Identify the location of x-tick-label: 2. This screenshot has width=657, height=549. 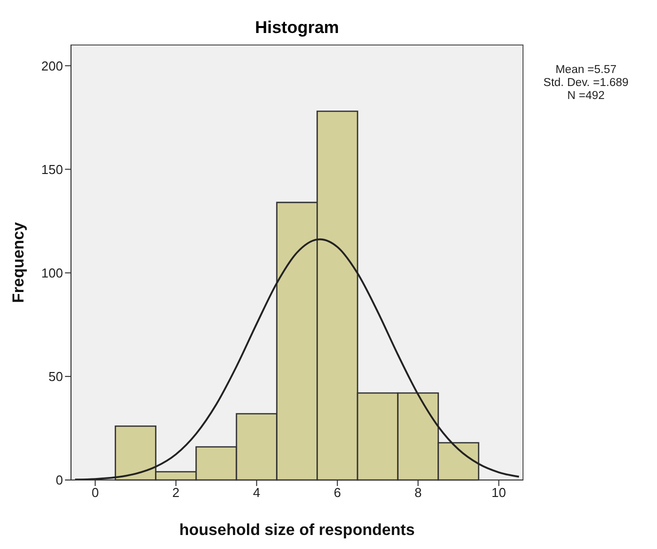
(176, 492).